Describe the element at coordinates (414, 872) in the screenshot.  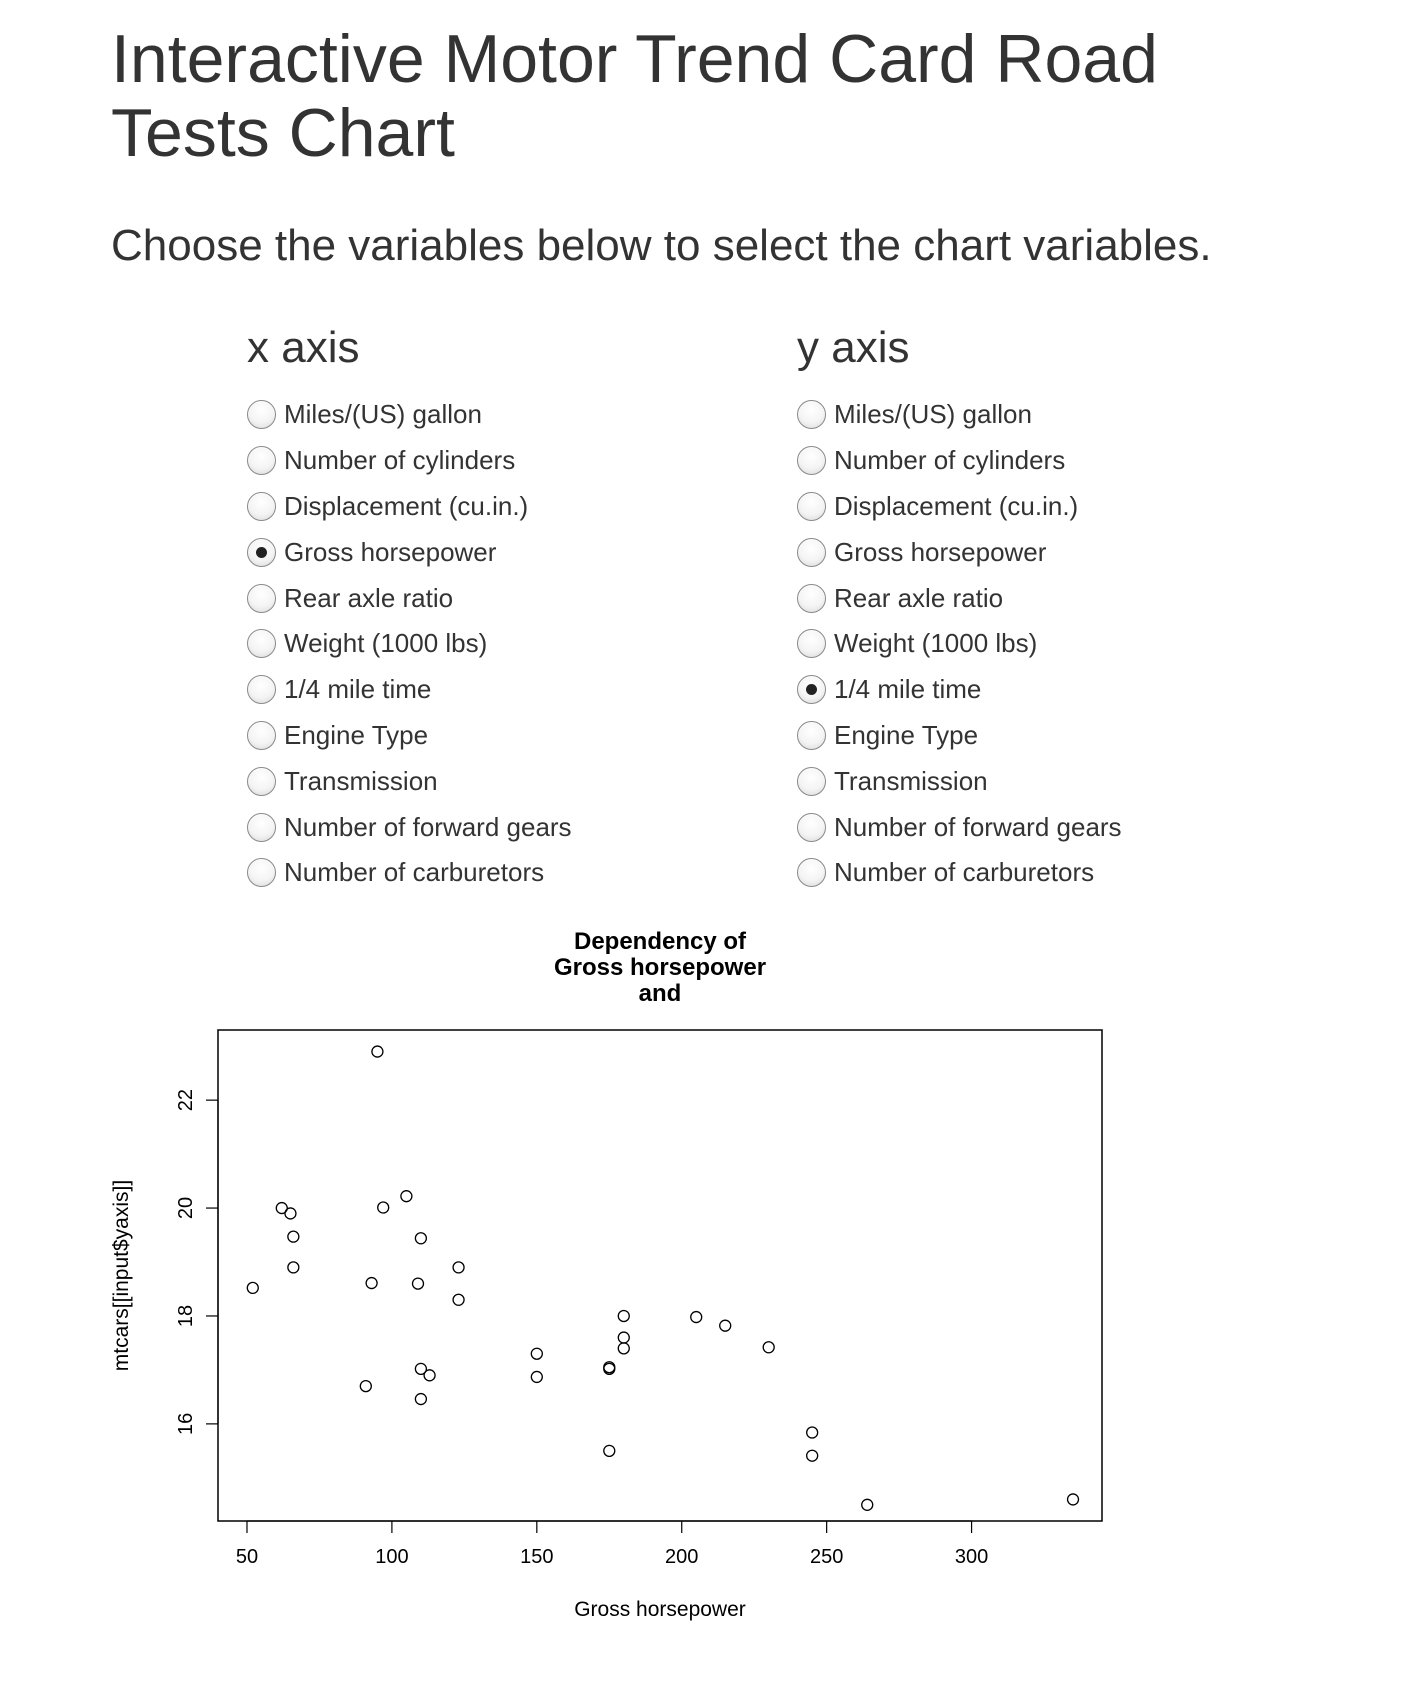
I see `x-axis-radio-label: Number of carburetors` at that location.